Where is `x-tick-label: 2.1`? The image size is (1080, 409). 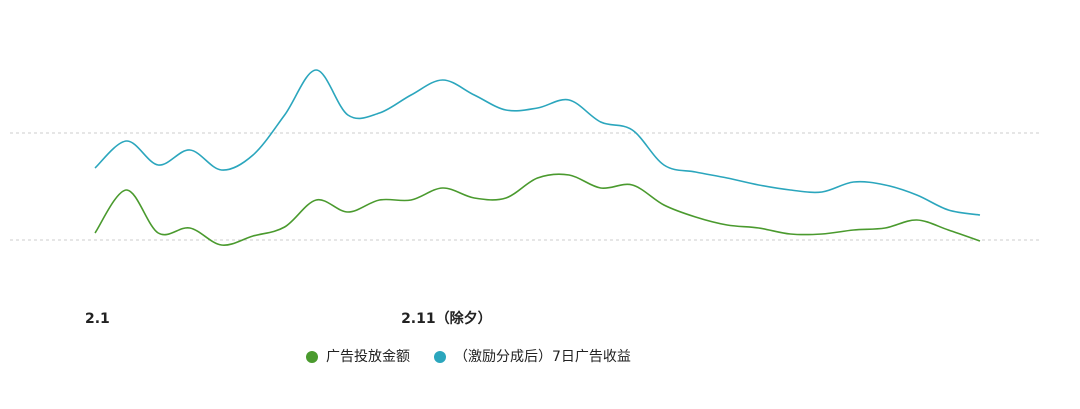
x-tick-label: 2.1 is located at coordinates (97, 319).